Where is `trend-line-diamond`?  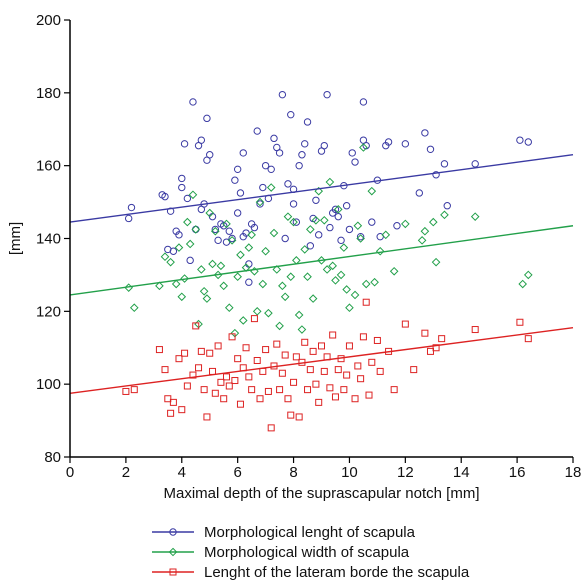
trend-line-diamond is located at coordinates (321, 260).